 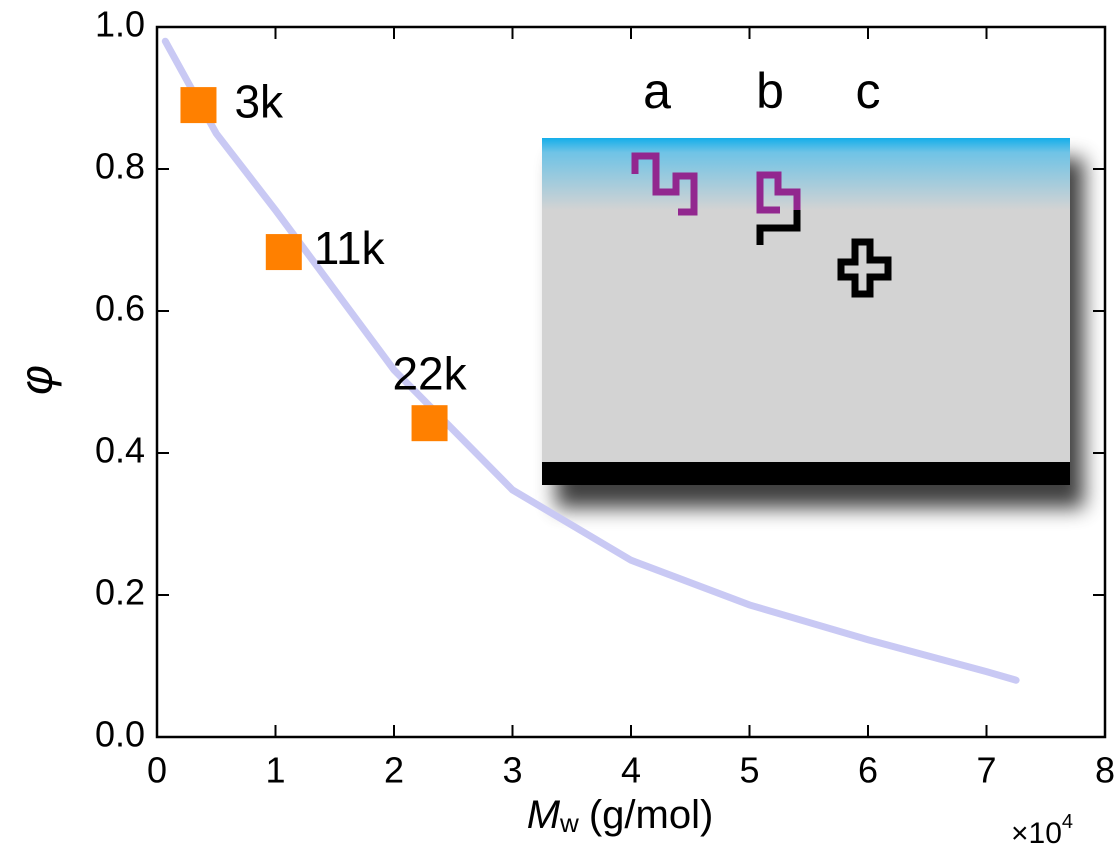 I want to click on multiplier-exponent: 4, so click(x=1067, y=822).